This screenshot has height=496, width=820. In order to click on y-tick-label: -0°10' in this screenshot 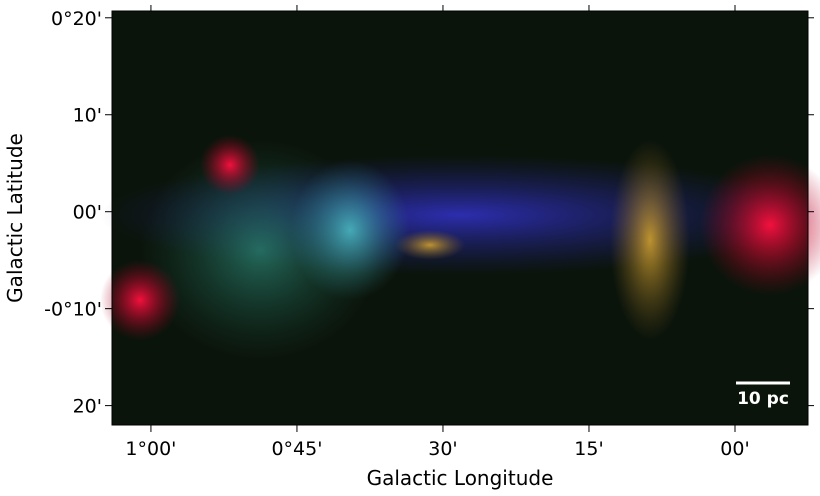, I will do `click(73, 310)`.